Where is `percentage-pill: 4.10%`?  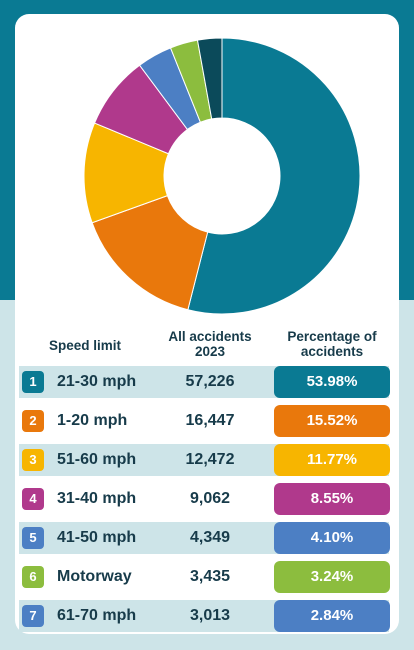
percentage-pill: 4.10% is located at coordinates (332, 538).